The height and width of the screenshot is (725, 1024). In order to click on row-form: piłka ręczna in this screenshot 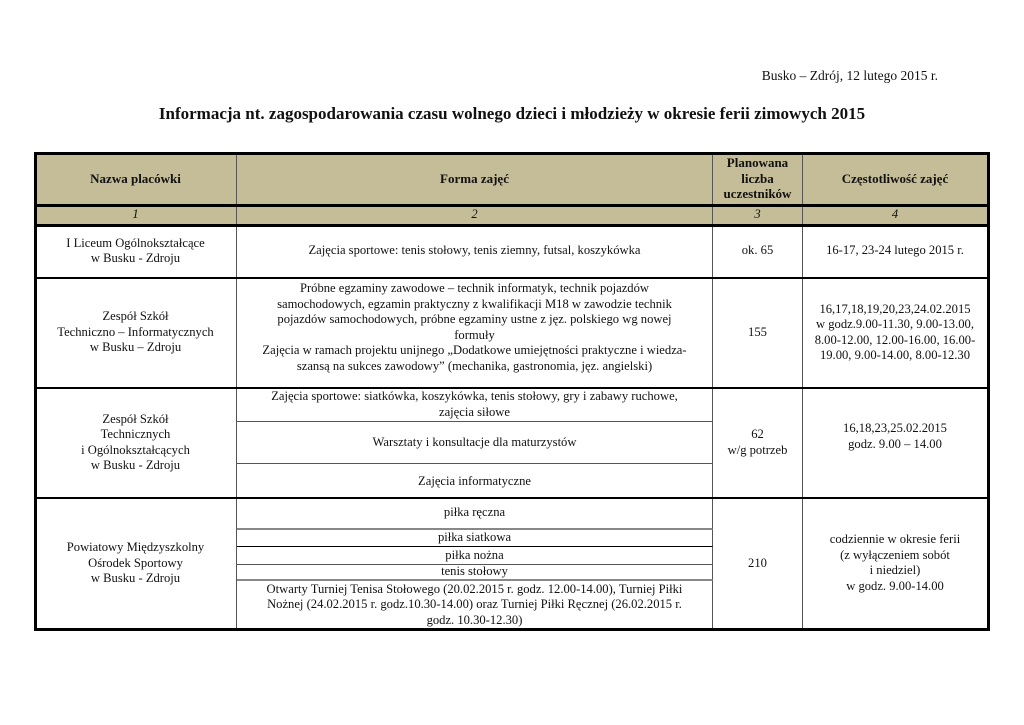, I will do `click(475, 514)`.